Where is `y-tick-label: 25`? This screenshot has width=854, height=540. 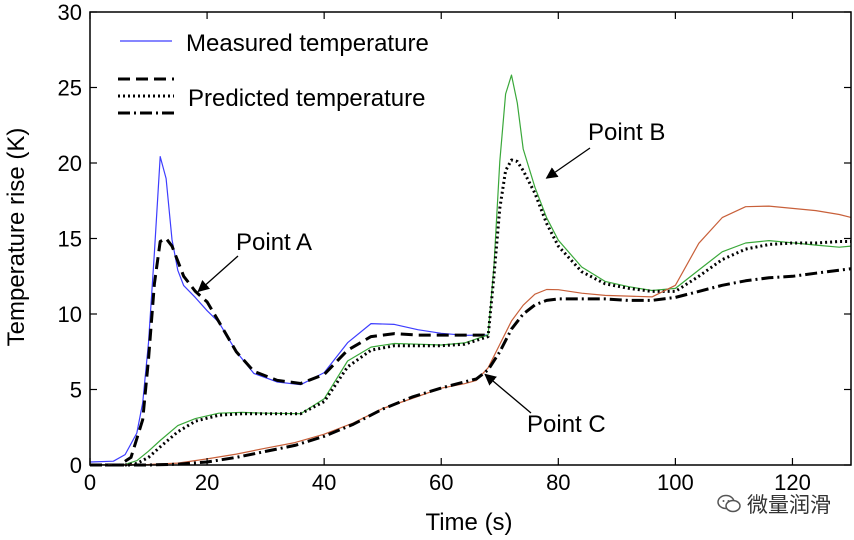 y-tick-label: 25 is located at coordinates (70, 88).